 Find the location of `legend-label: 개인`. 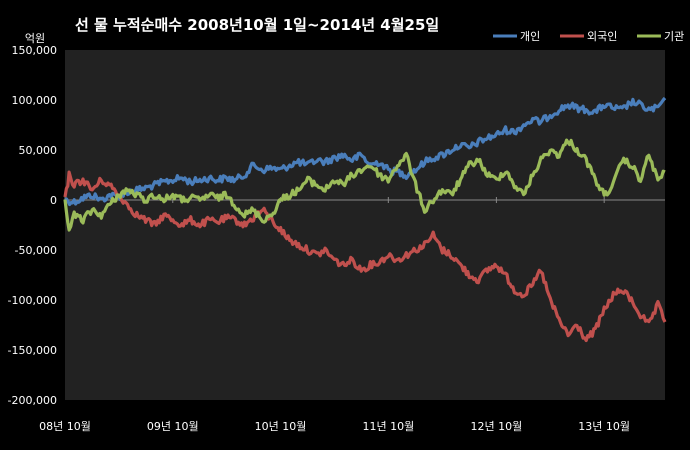

legend-label: 개인 is located at coordinates (530, 36).